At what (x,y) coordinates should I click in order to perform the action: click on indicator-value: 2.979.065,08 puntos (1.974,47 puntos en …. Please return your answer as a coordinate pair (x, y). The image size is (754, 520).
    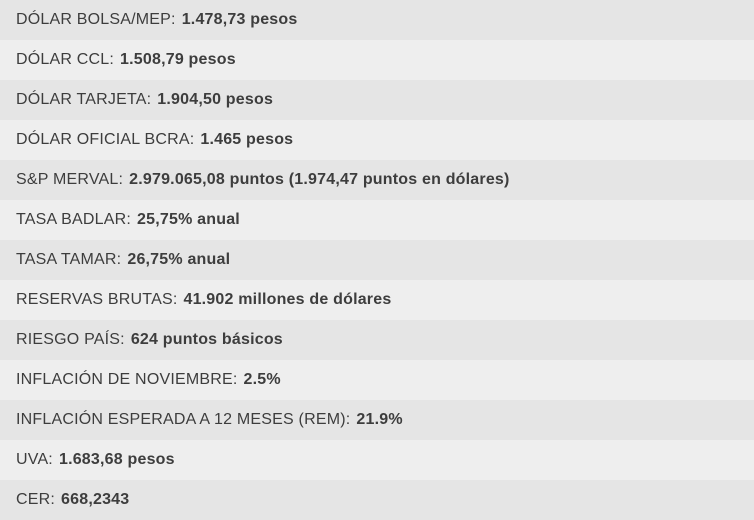
    Looking at the image, I should click on (319, 179).